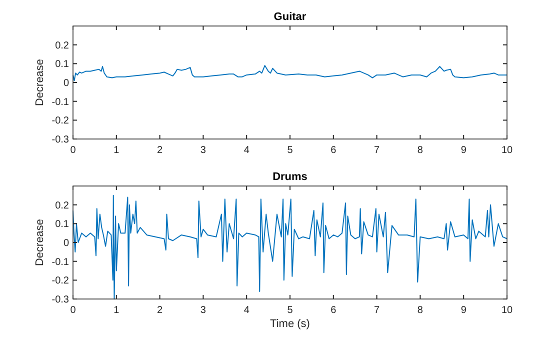  What do you see at coordinates (290, 324) in the screenshot?
I see `x-axis-title: Time (s)` at bounding box center [290, 324].